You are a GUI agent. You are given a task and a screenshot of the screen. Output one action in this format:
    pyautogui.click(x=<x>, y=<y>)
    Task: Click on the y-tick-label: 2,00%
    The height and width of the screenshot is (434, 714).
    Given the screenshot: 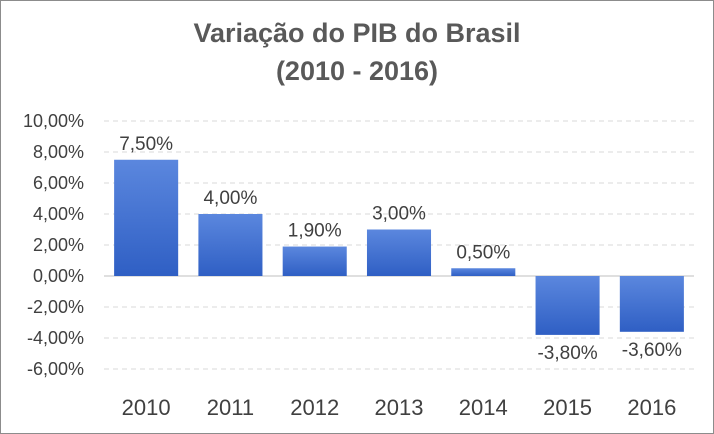 What is the action you would take?
    pyautogui.click(x=58, y=245)
    